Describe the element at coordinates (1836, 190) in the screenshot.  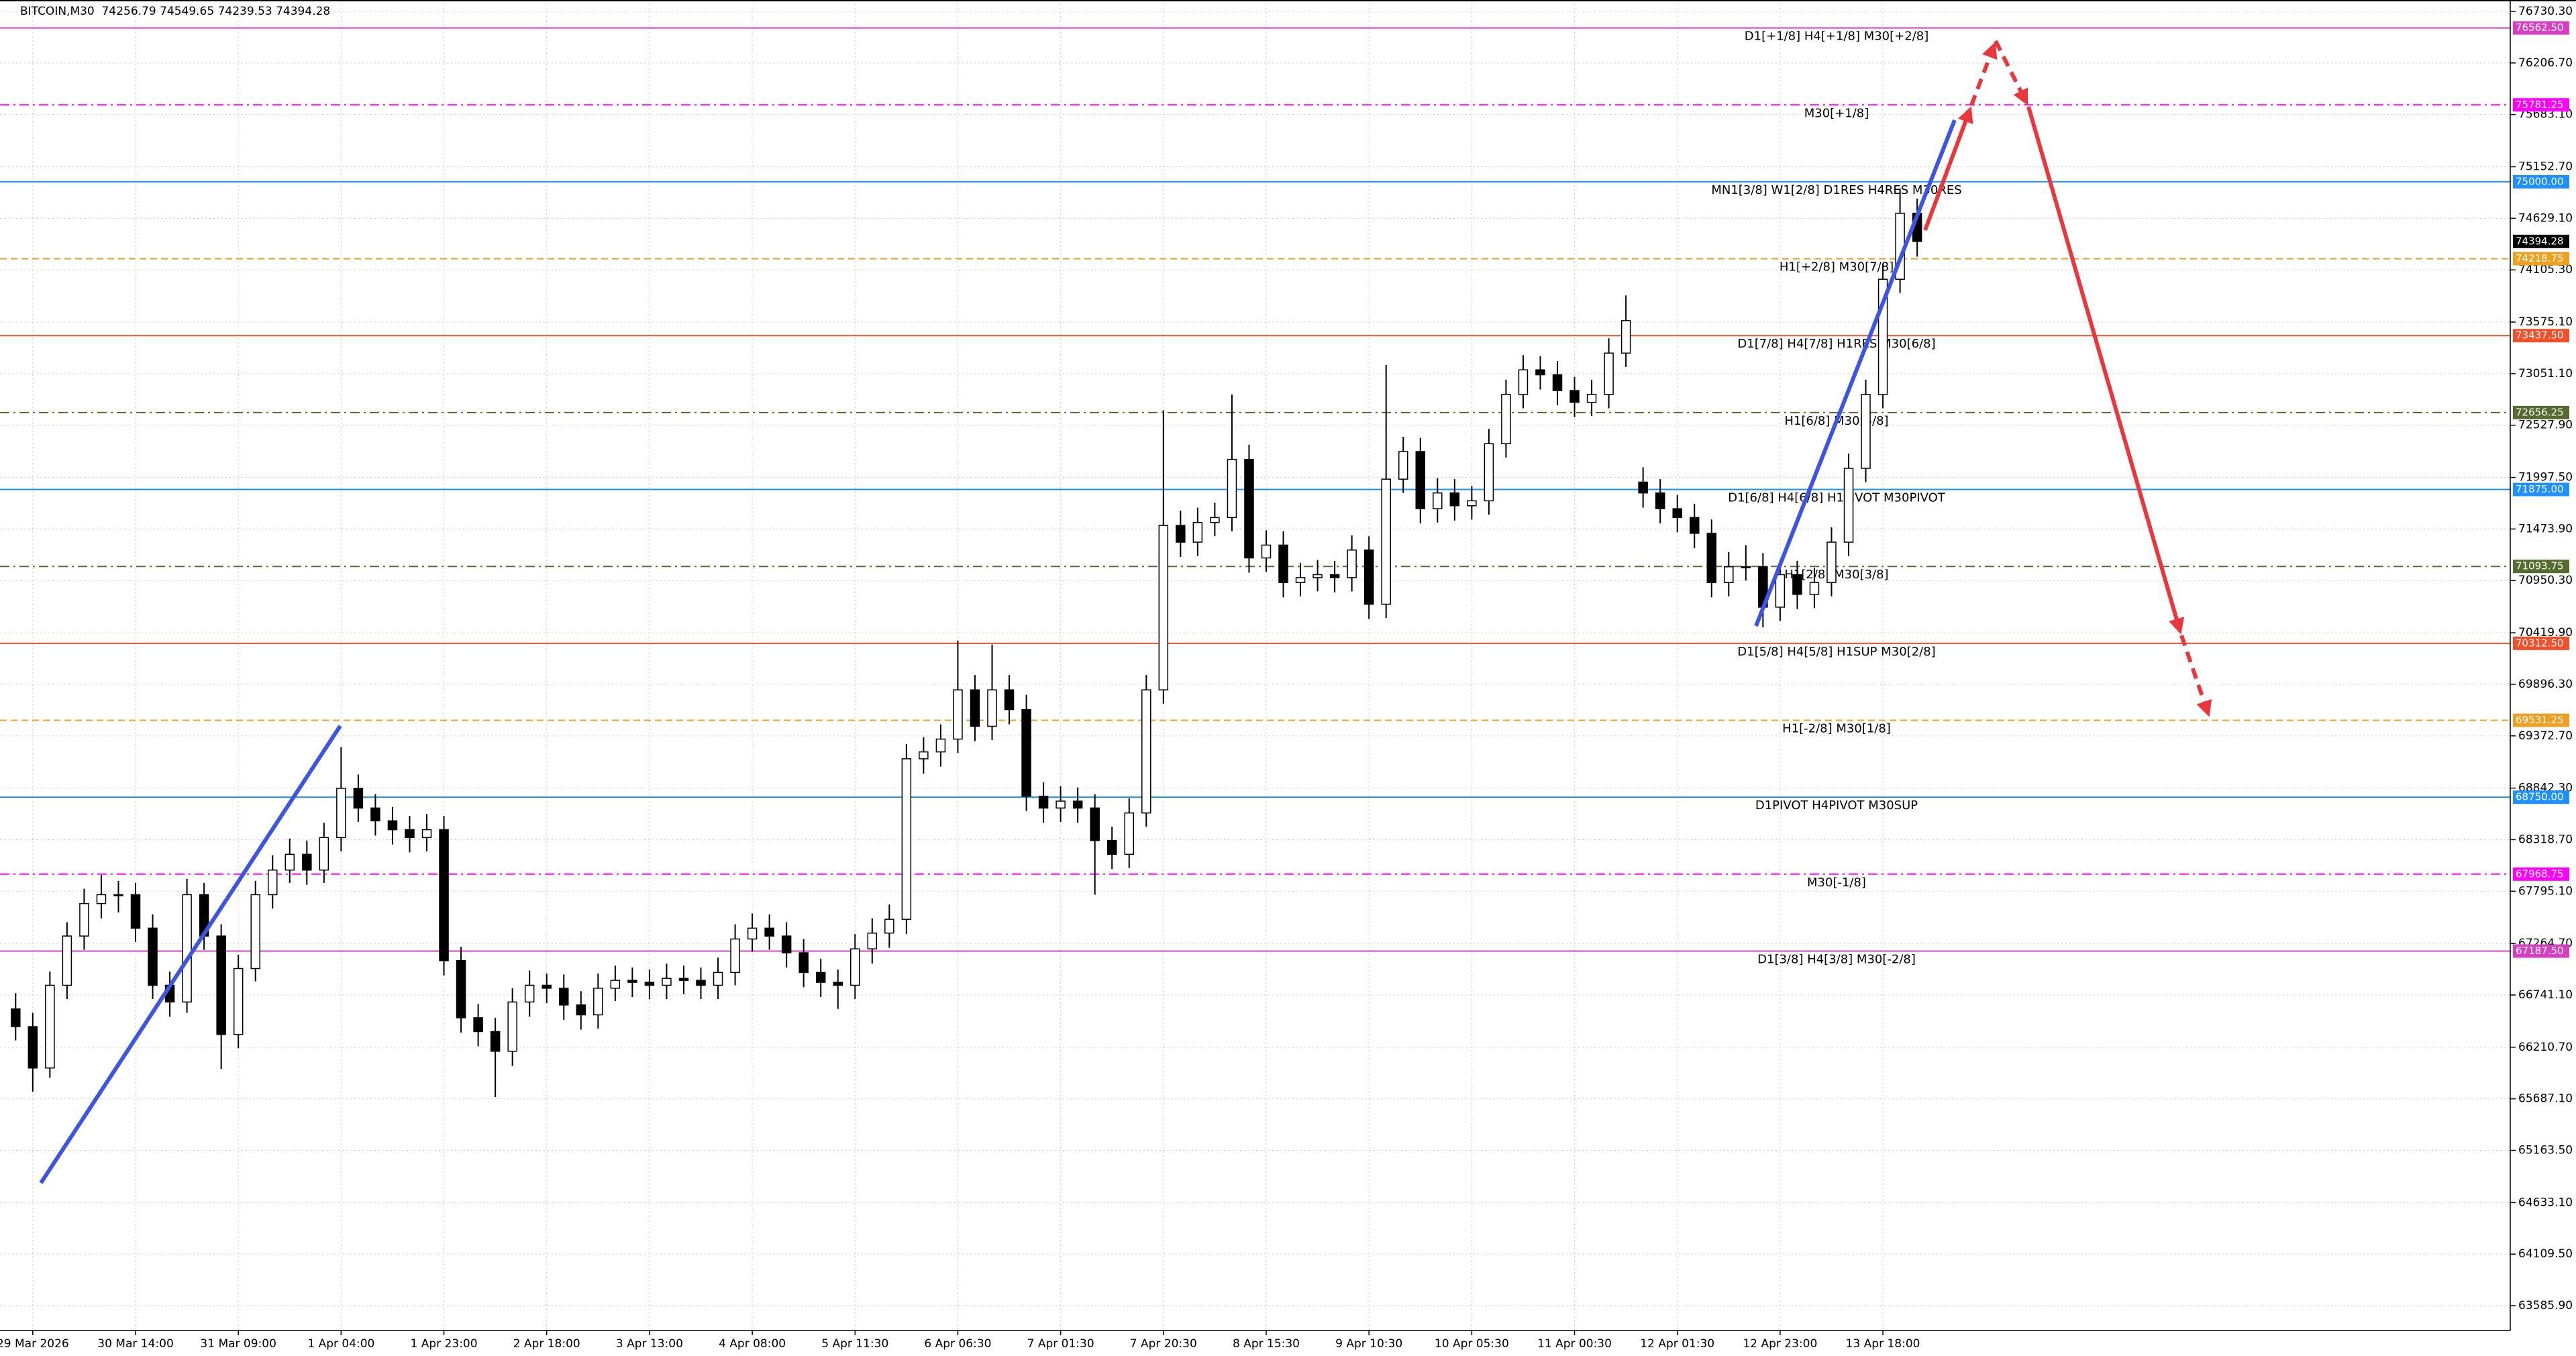
I see `level-label: MN1[3/8] W1[2/8] D1RES H4RES M30RES` at that location.